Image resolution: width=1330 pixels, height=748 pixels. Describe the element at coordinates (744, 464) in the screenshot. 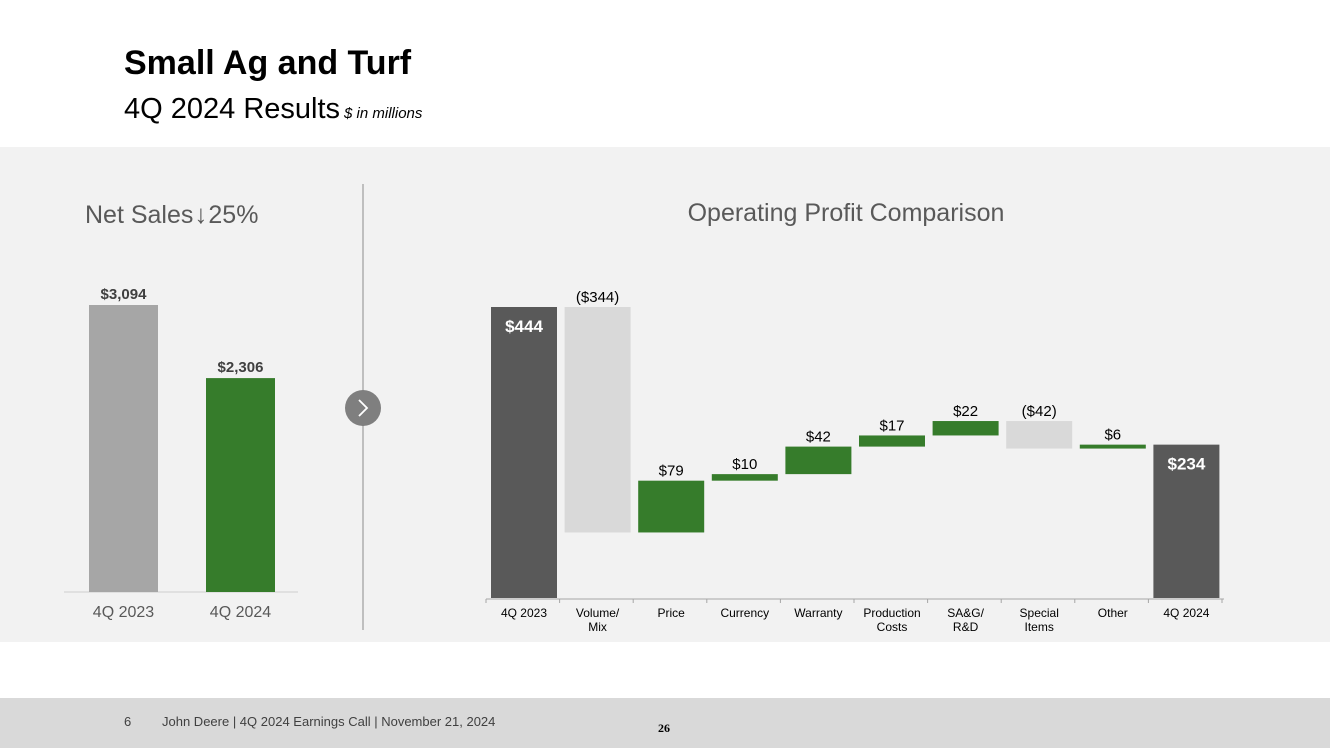

I see `waterfall-value-label: $10` at that location.